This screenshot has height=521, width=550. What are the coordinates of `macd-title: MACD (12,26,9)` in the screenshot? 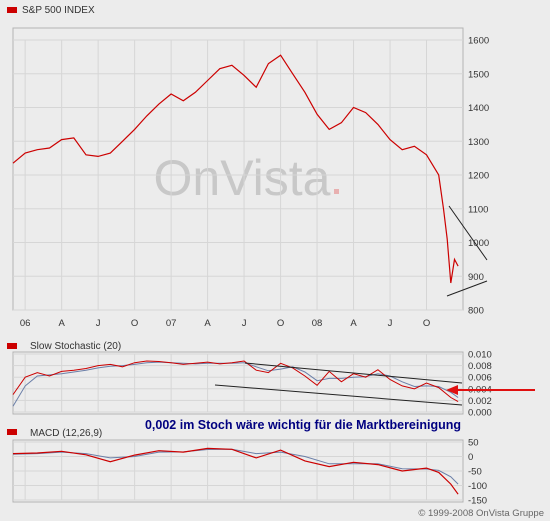 It's located at (66, 433).